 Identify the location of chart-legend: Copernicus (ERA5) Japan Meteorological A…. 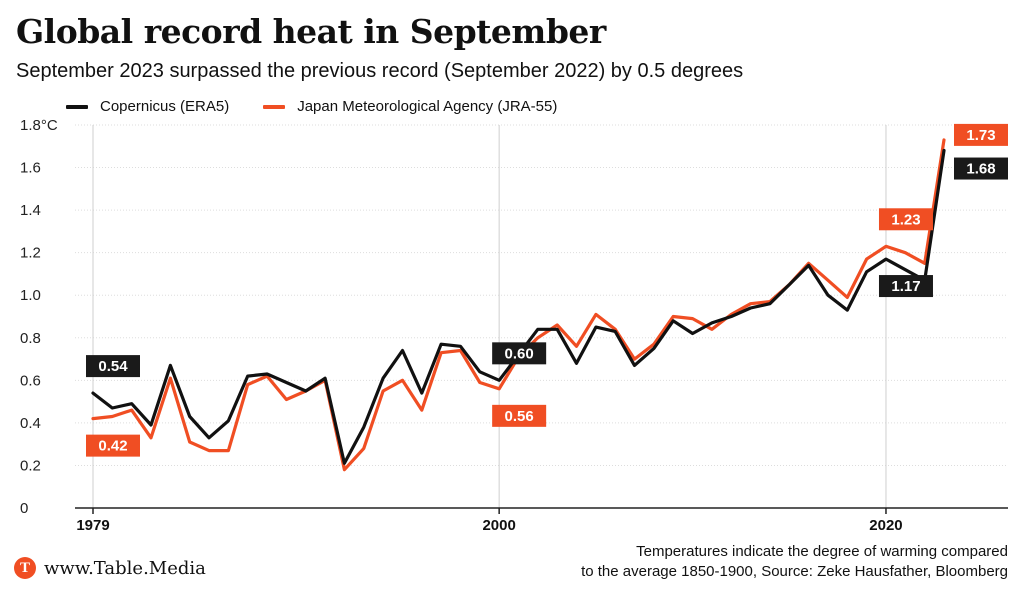
(328, 106).